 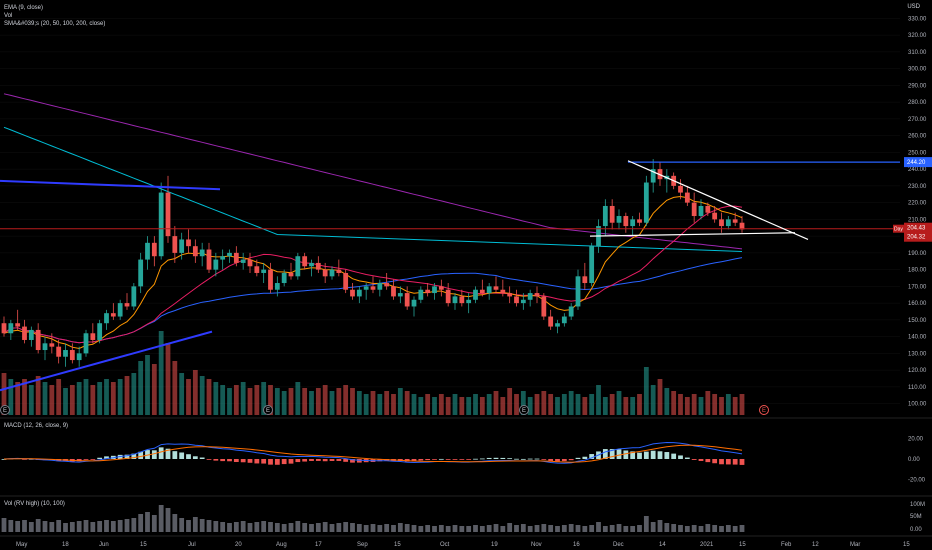 I want to click on price-tick-label: 140.00, so click(x=917, y=338).